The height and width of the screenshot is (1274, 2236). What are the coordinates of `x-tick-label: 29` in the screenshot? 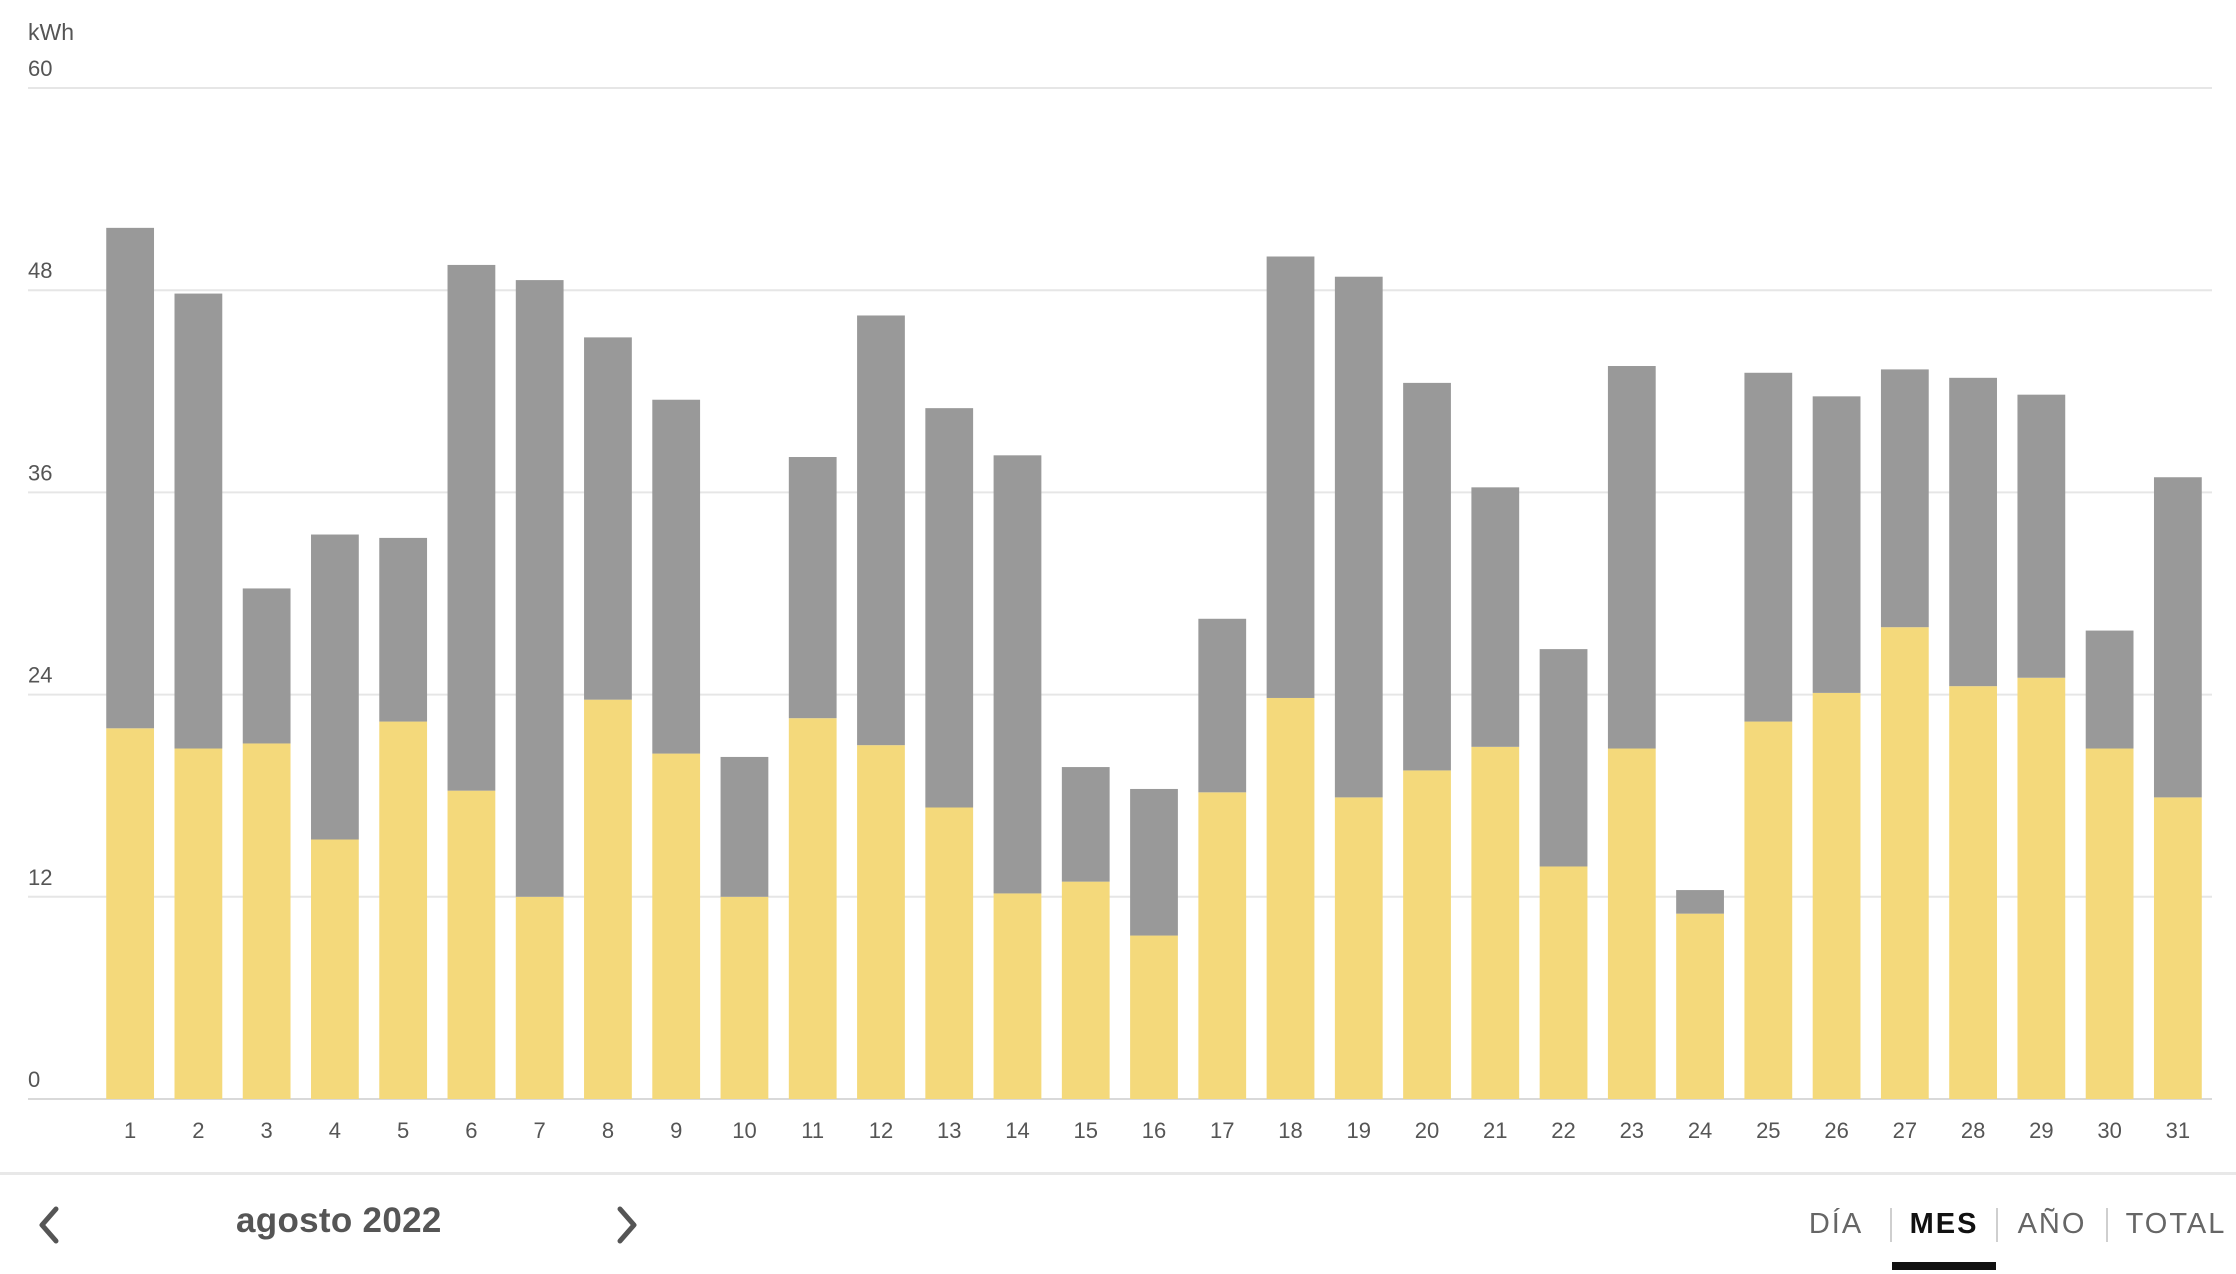 It's located at (2041, 1130).